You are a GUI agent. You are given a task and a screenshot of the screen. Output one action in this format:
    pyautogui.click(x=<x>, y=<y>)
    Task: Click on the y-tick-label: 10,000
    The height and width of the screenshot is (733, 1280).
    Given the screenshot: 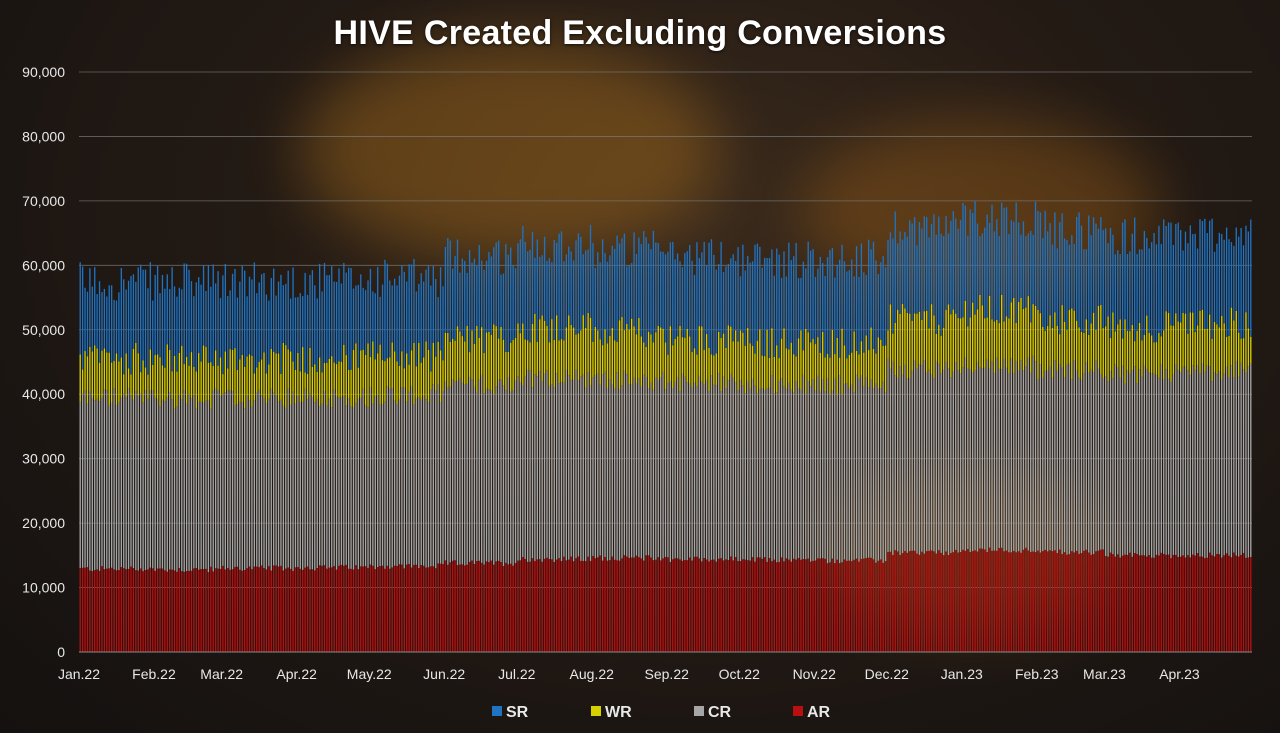 What is the action you would take?
    pyautogui.click(x=43, y=588)
    